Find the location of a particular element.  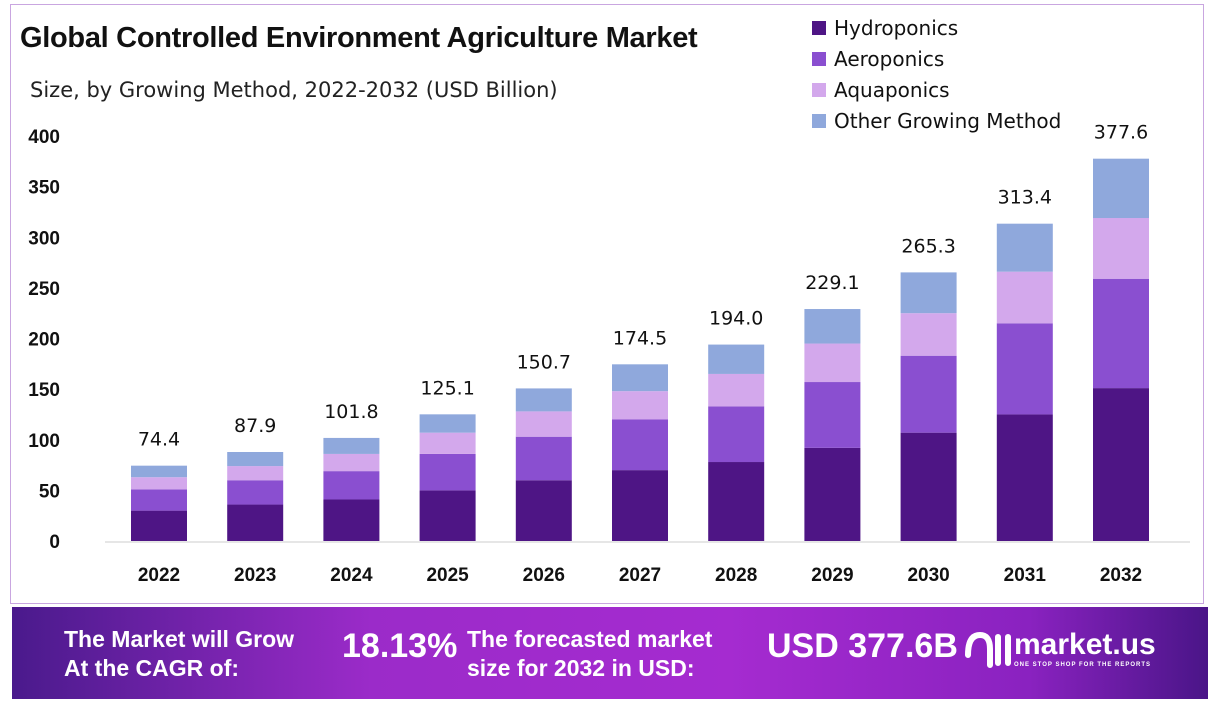

forecast-label-line2: size for 2032 in USD: is located at coordinates (581, 668).